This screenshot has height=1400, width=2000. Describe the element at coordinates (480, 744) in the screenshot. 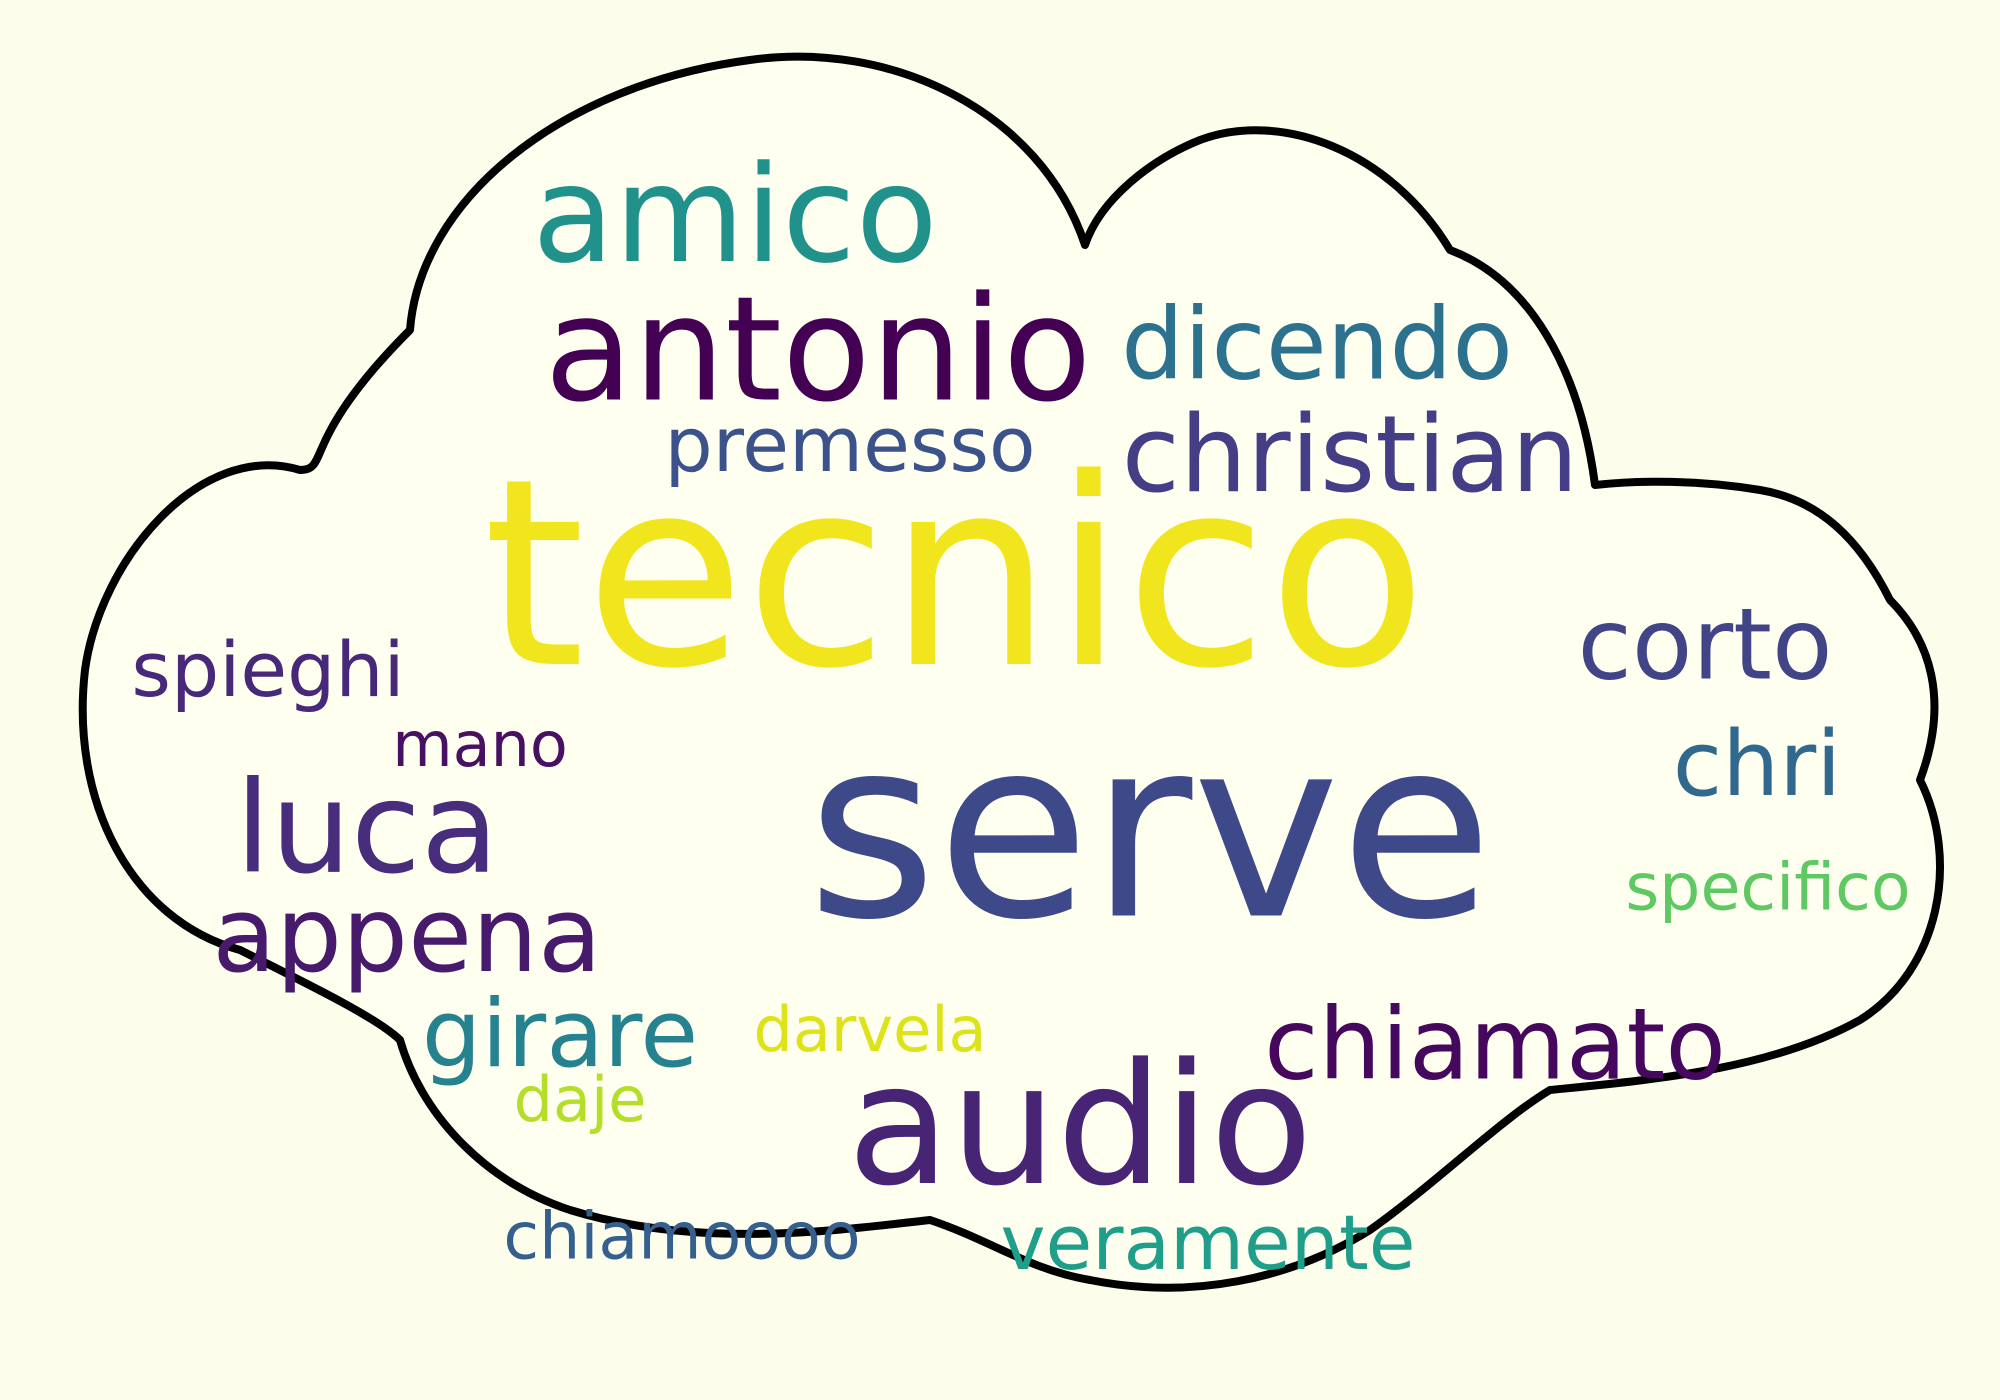

I see `word-mano: mano` at that location.